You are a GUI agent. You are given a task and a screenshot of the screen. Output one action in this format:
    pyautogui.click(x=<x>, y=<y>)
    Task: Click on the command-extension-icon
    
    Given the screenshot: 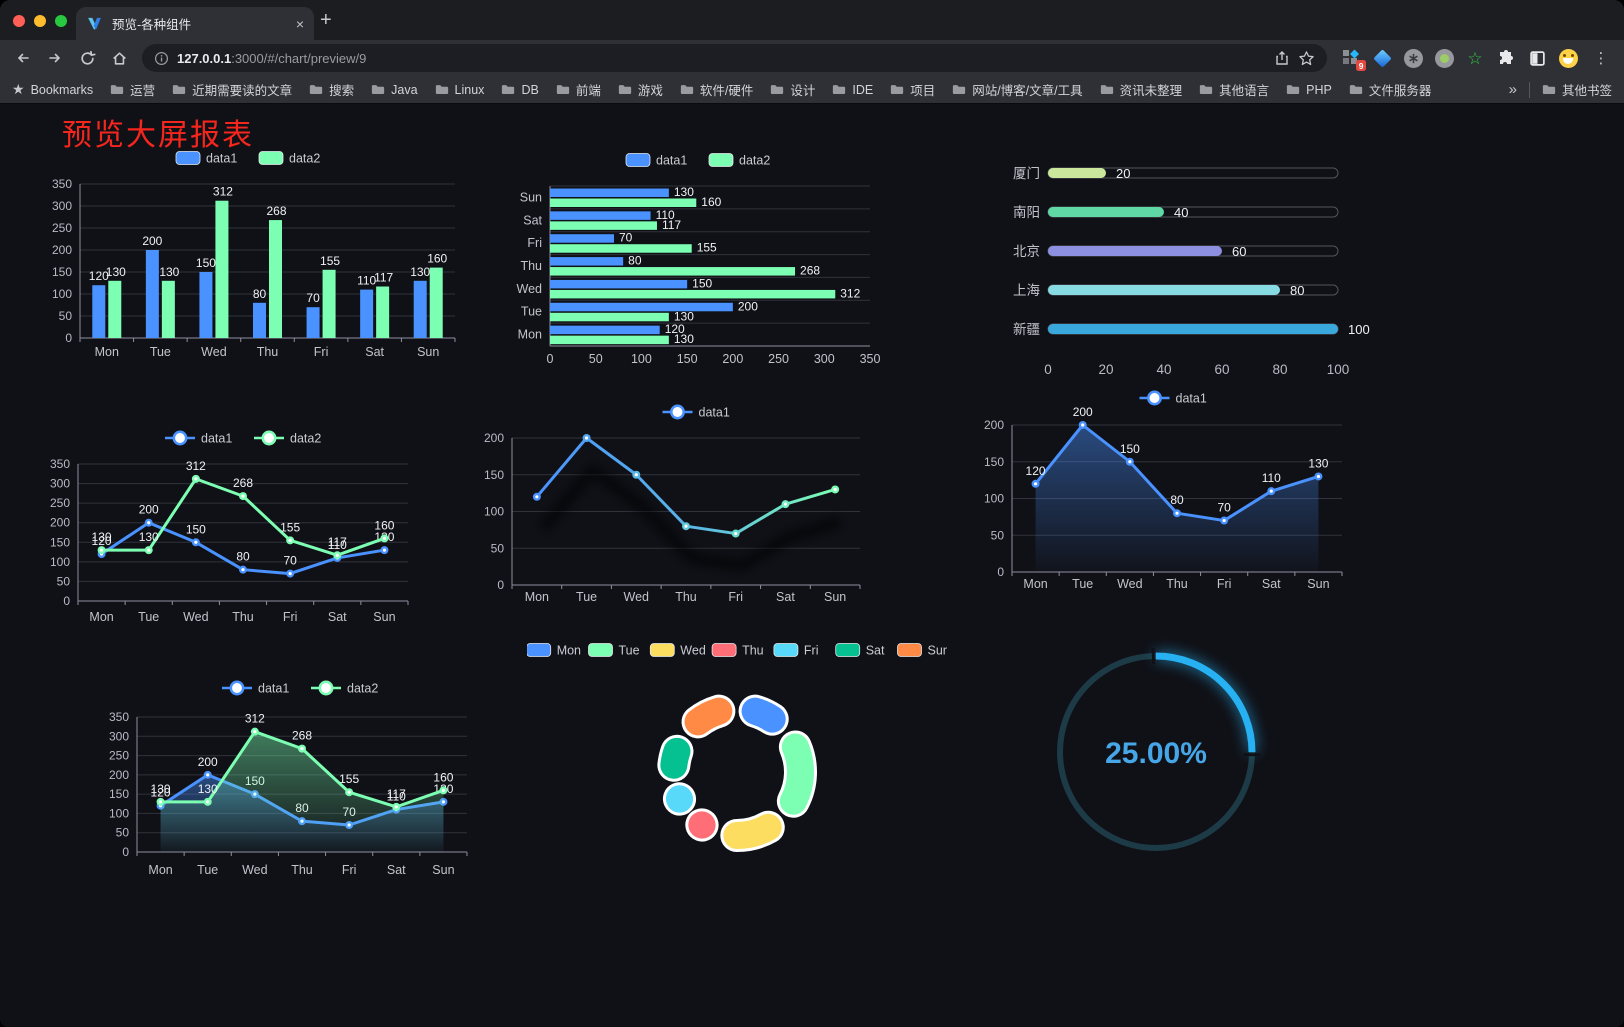 What is the action you would take?
    pyautogui.click(x=1413, y=58)
    